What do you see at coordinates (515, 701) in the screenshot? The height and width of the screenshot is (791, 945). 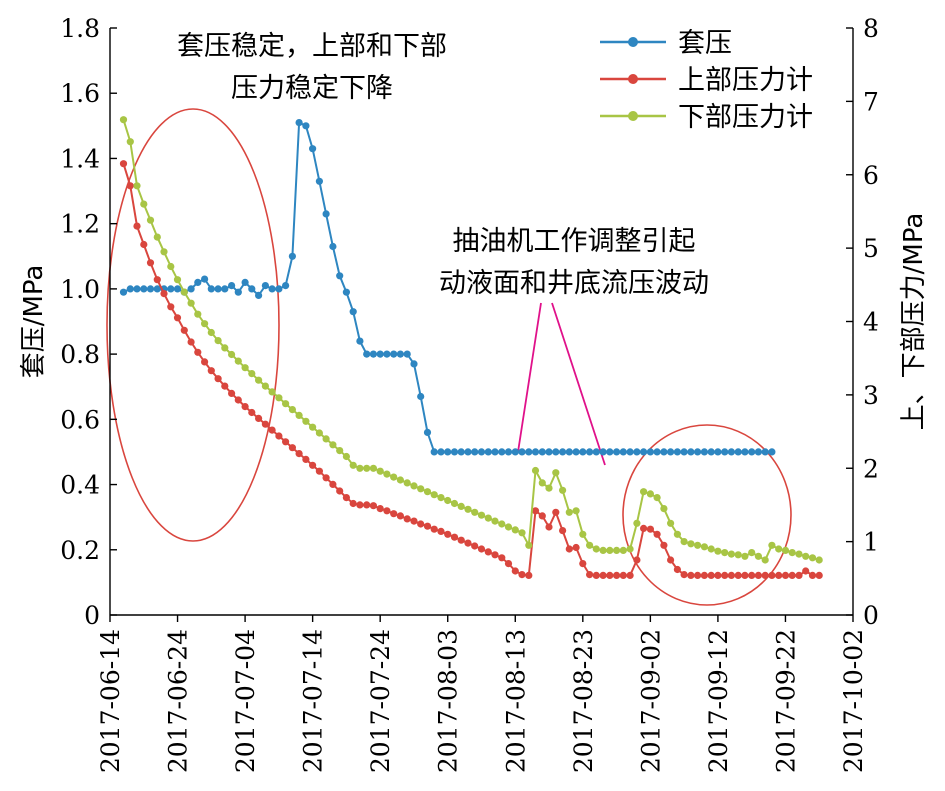 I see `x-tick-label: 2017-08-13` at bounding box center [515, 701].